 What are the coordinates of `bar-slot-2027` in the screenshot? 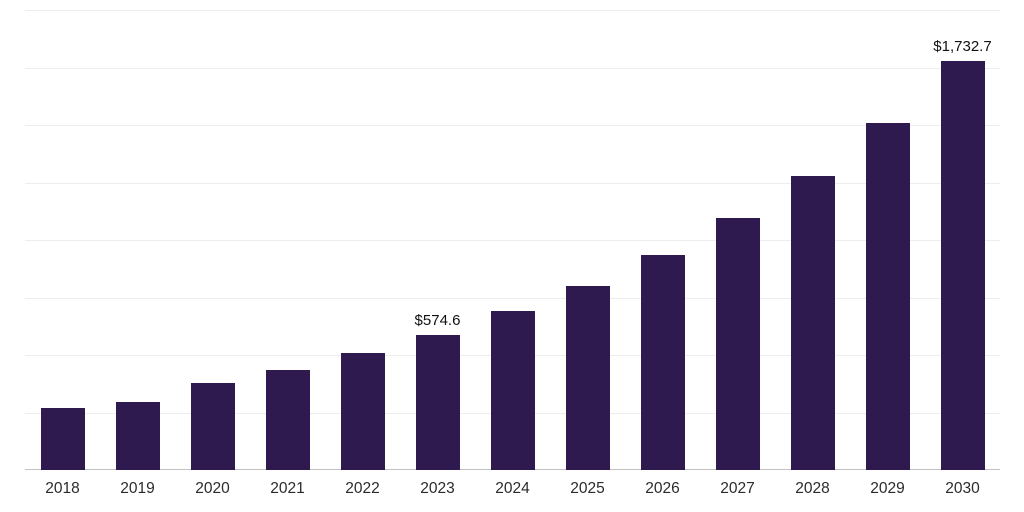 It's located at (737, 240).